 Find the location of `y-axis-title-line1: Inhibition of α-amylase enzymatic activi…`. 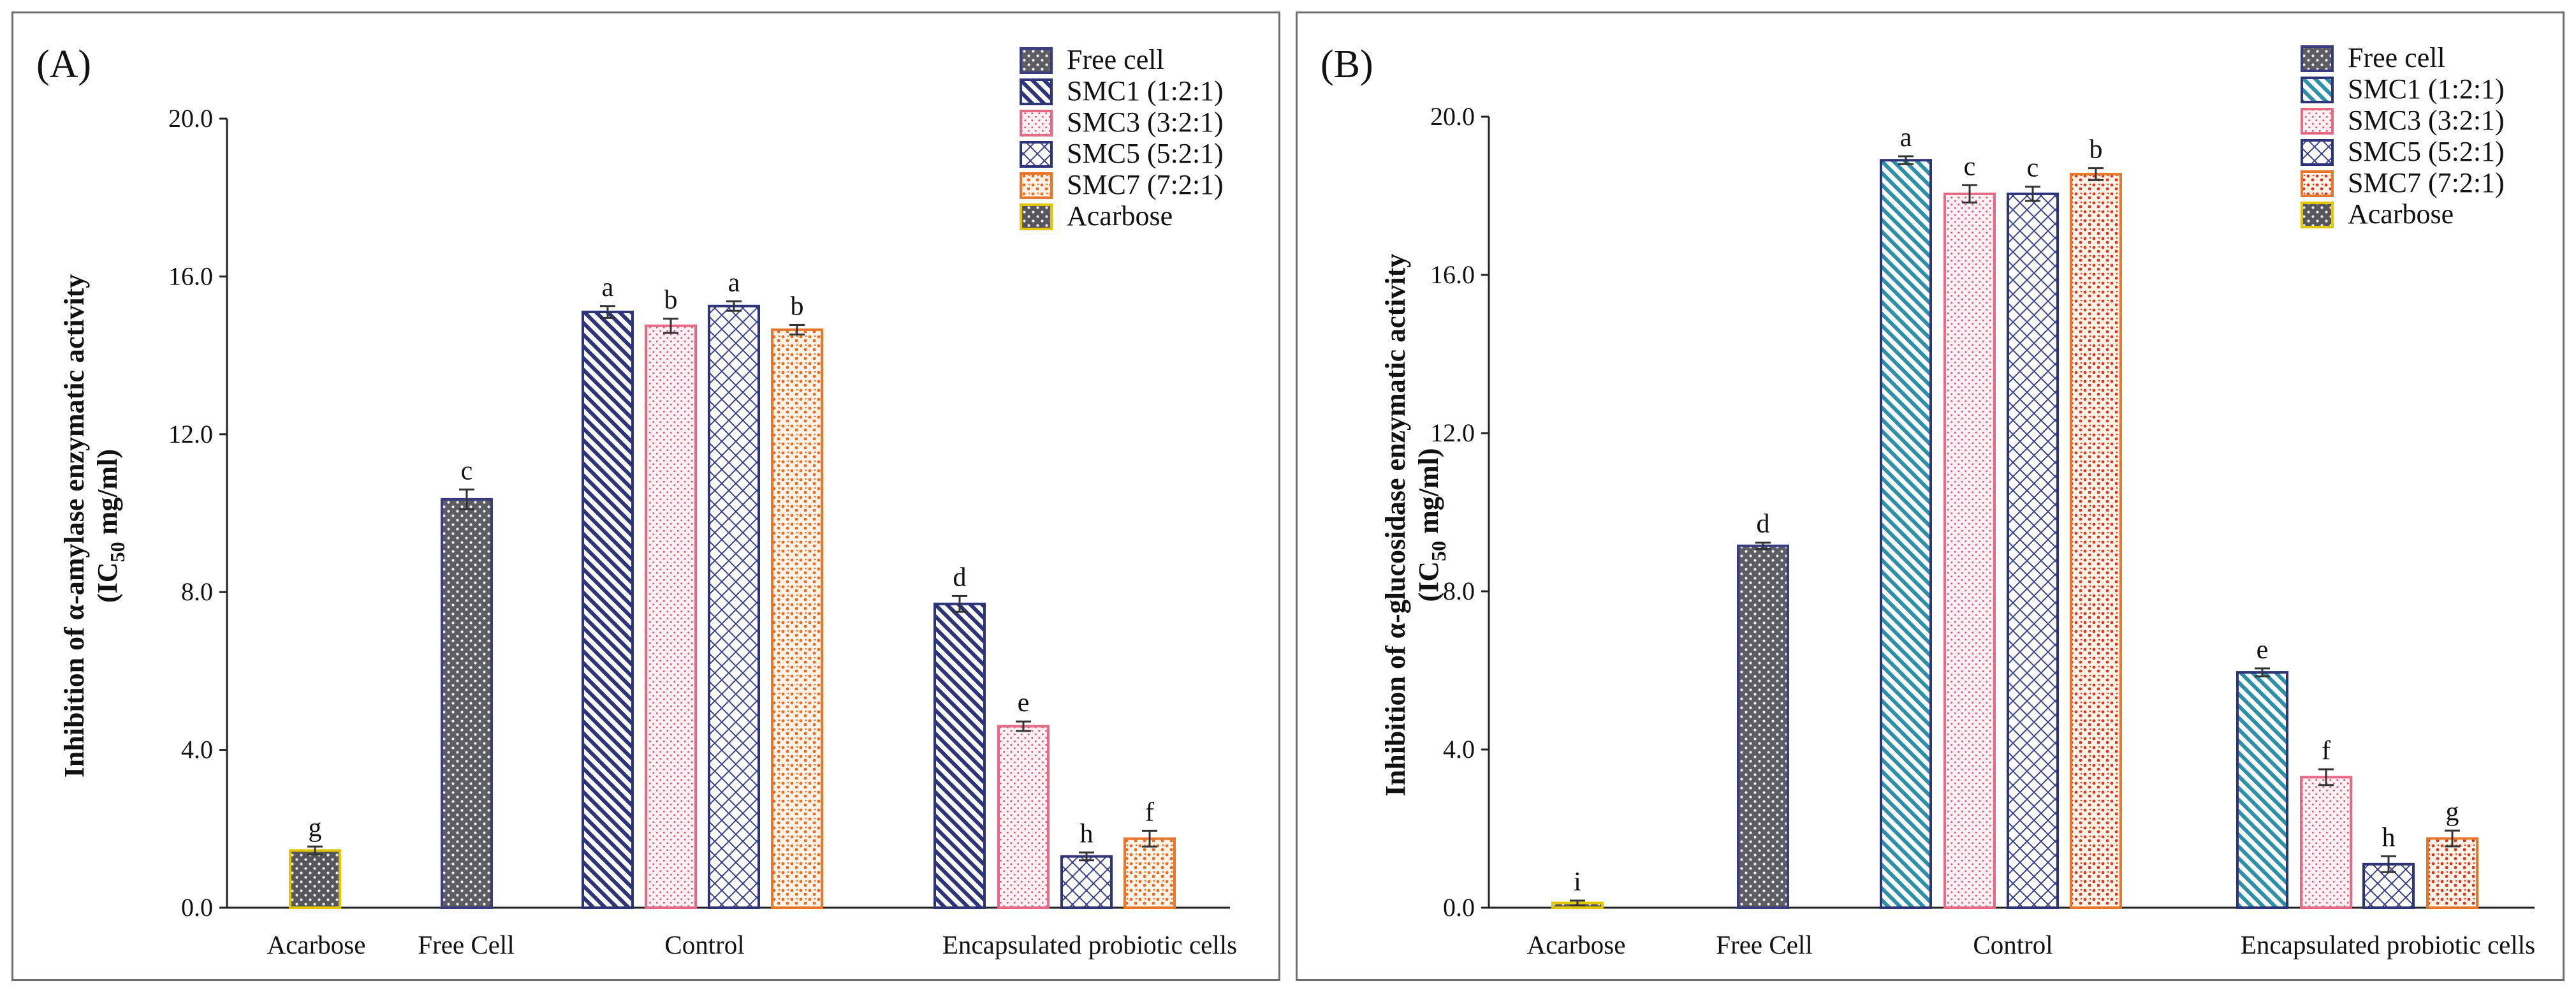

y-axis-title-line1: Inhibition of α-amylase enzymatic activi… is located at coordinates (74, 526).